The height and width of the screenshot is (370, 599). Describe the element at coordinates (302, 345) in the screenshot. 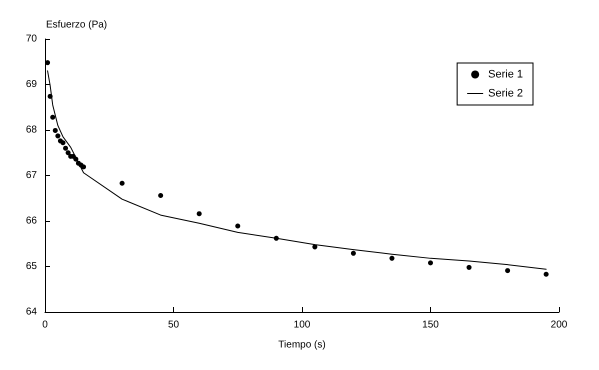

I see `x-axis-title: Tiempo (s)` at that location.